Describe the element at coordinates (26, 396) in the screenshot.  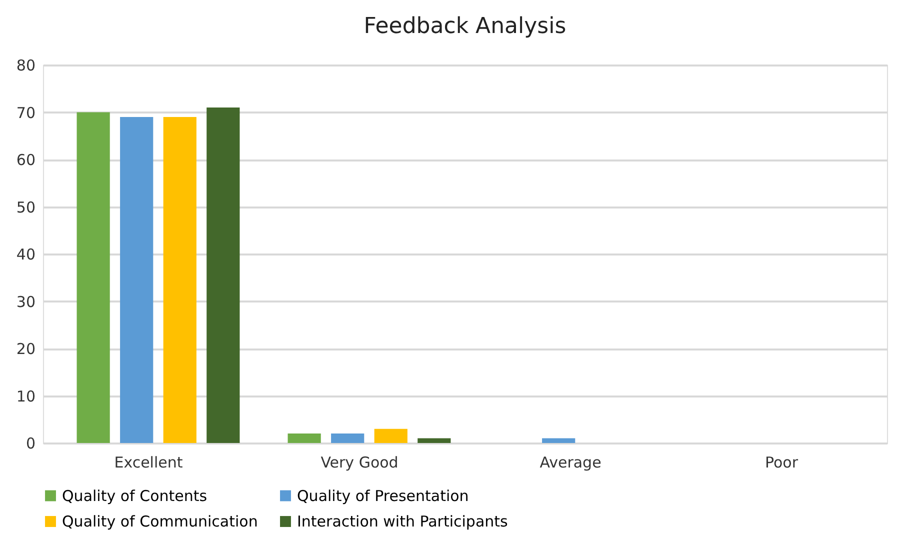
I see `y-tick-label: 10` at that location.